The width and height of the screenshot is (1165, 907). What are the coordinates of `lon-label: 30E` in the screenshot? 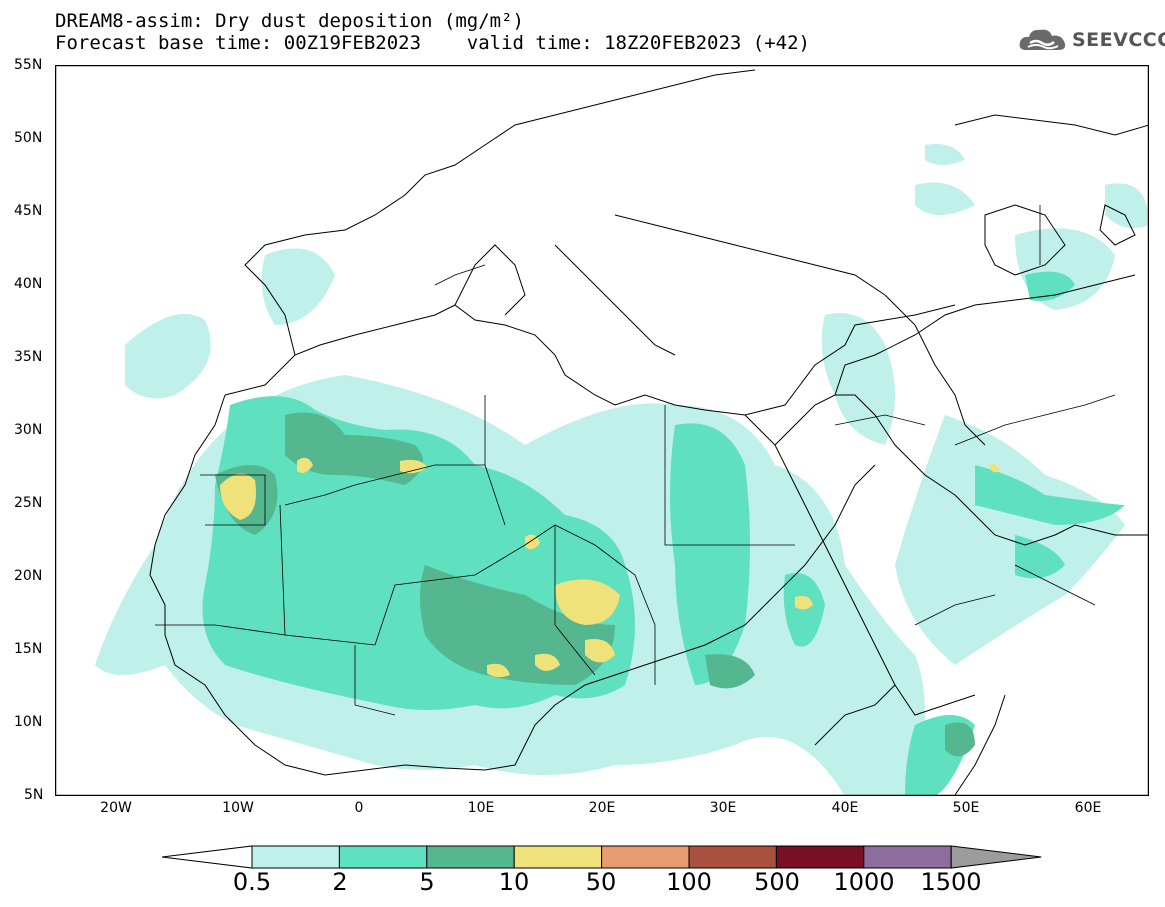 It's located at (723, 808).